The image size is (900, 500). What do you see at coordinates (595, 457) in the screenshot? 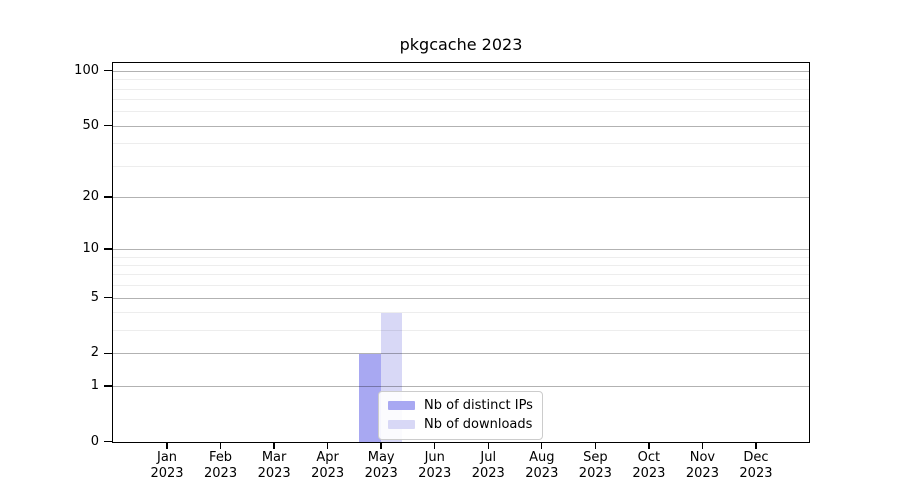
I see `x-tick-label-month: Sep` at bounding box center [595, 457].